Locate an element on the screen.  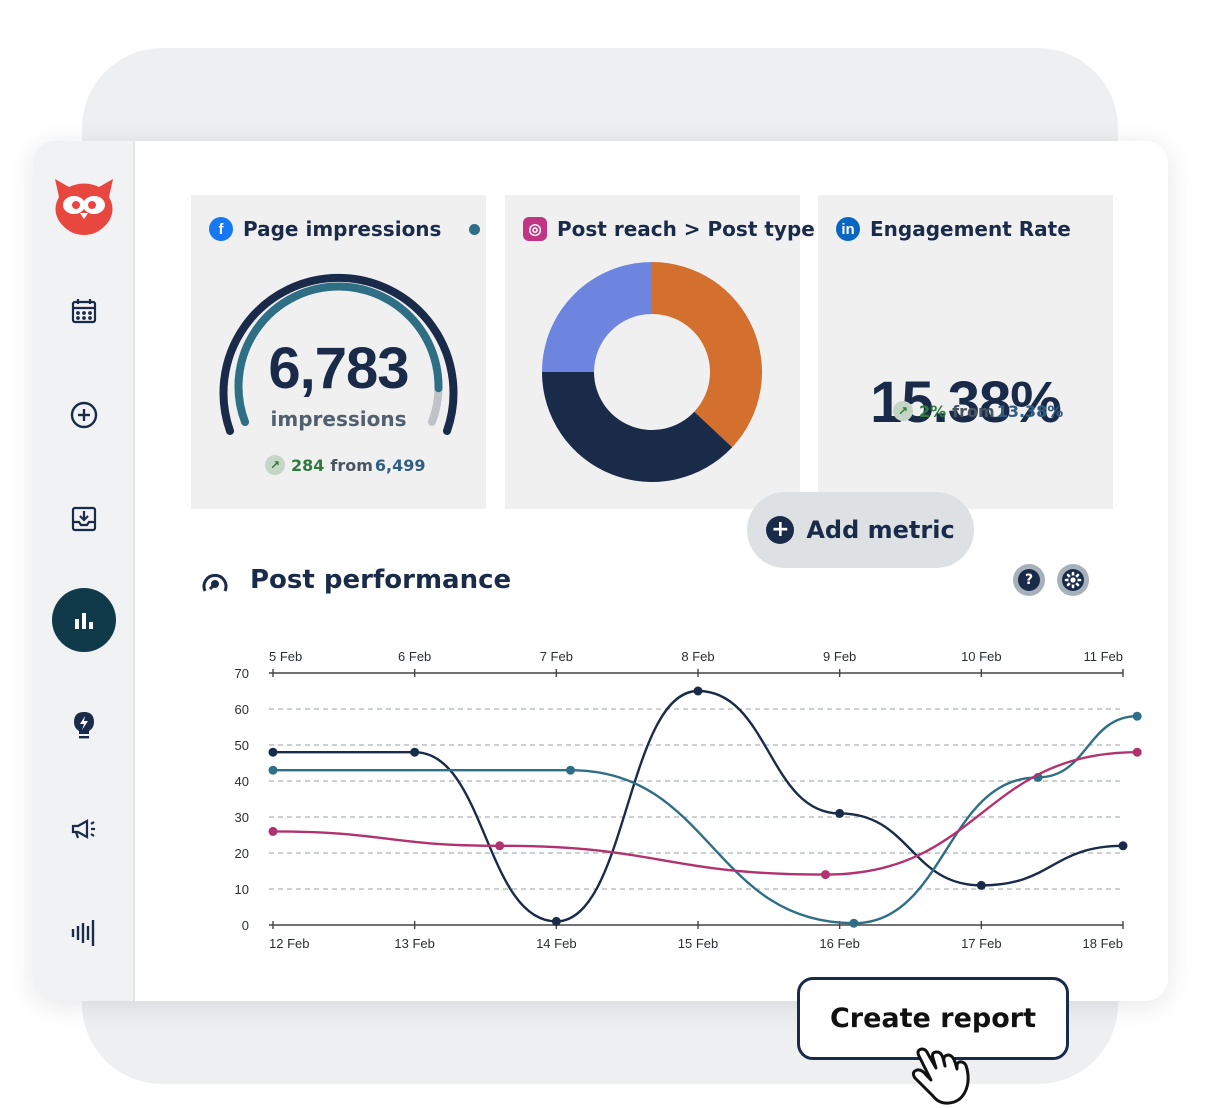
post-type-donut is located at coordinates (652, 372).